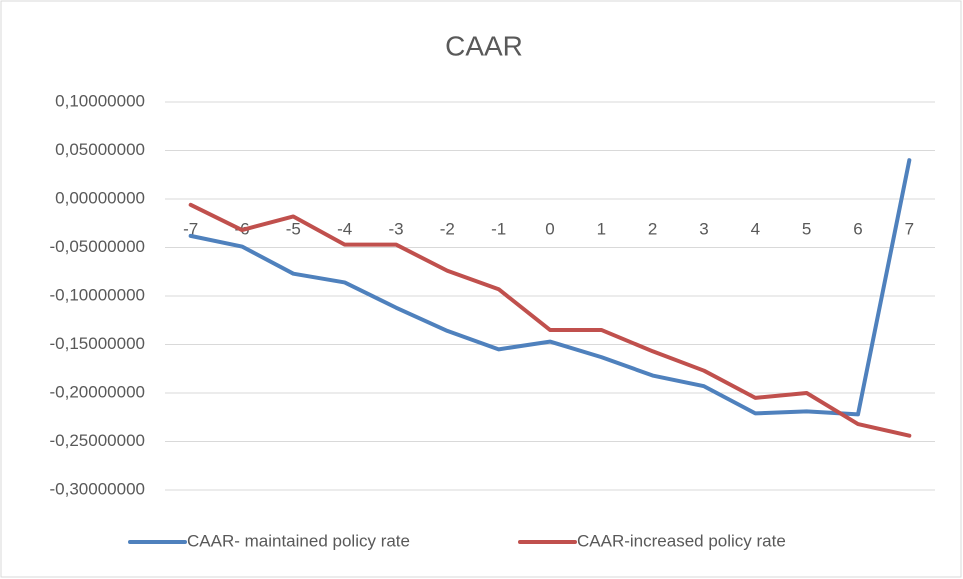 The image size is (963, 579). Describe the element at coordinates (97, 391) in the screenshot. I see `y-tick-label: -0,20000000` at that location.